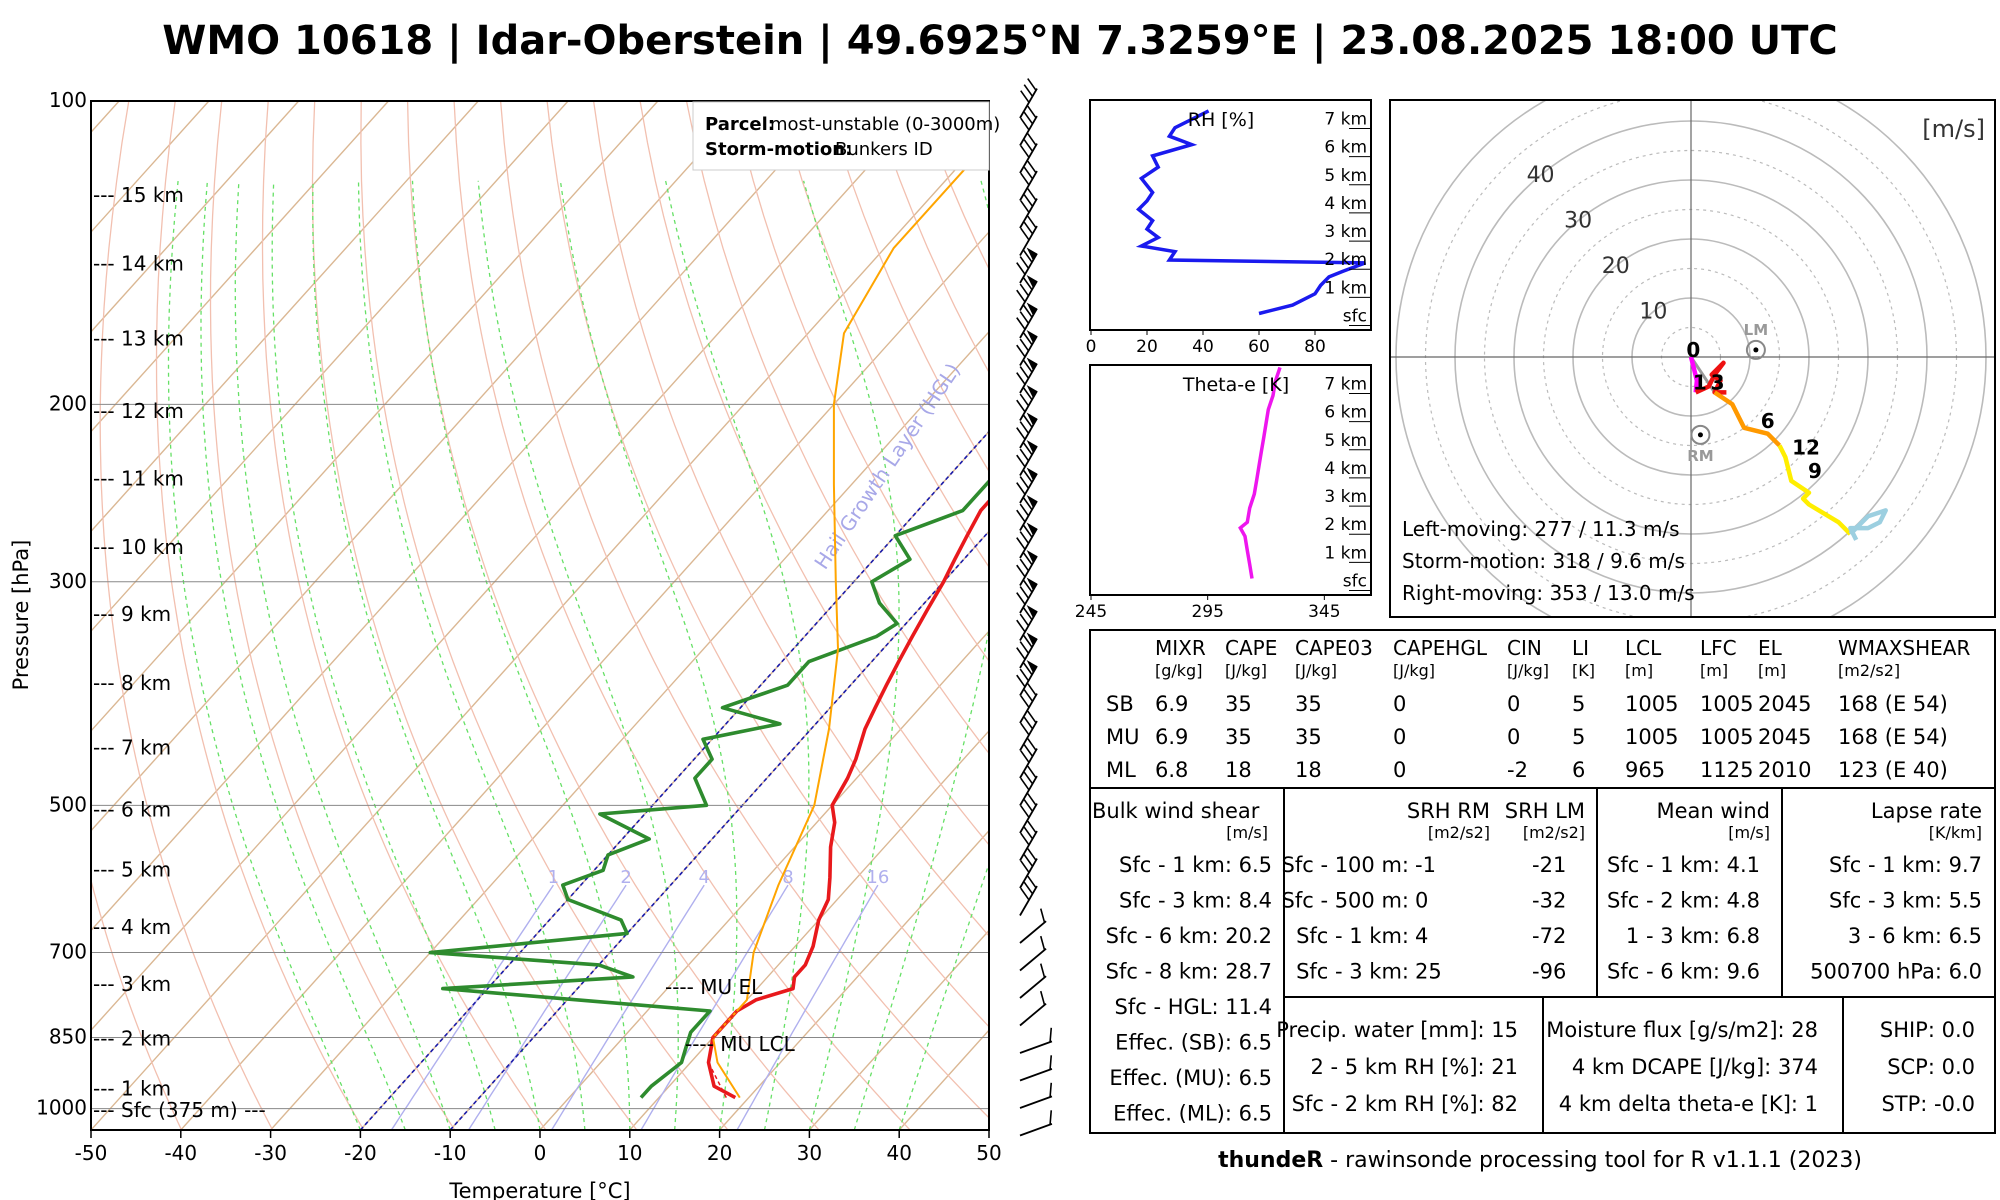 This screenshot has height=1200, width=2000. Describe the element at coordinates (132, 927) in the screenshot. I see `height-label: --- 4 km` at that location.